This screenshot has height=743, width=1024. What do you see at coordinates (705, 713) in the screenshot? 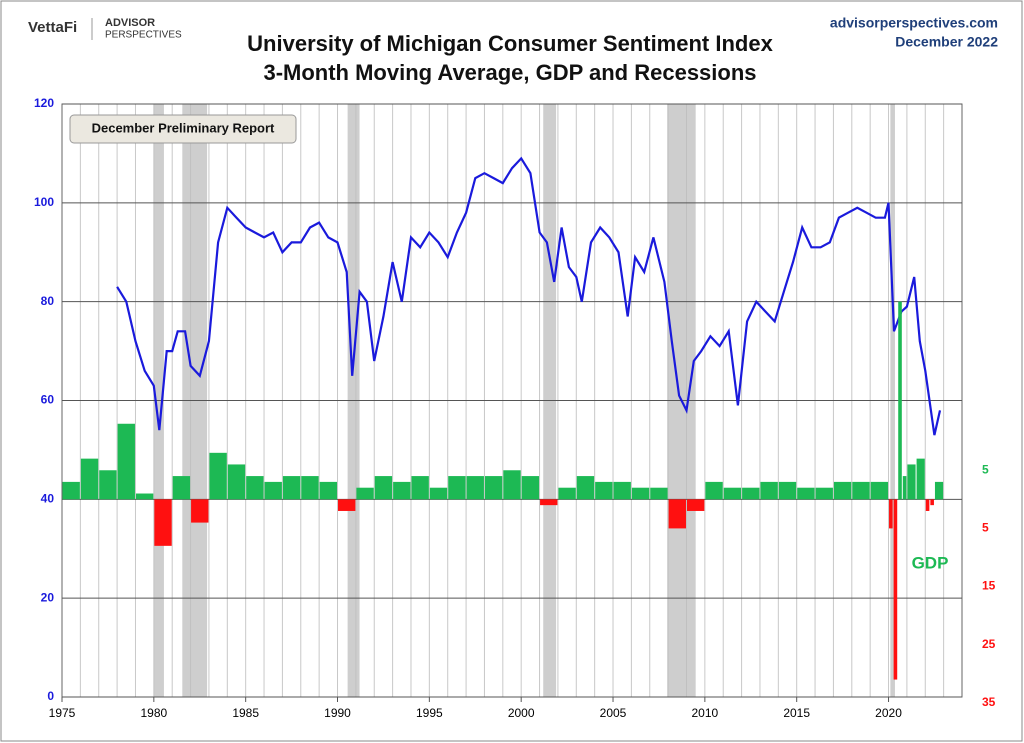
I see `x-tick-label: 2010` at bounding box center [705, 713].